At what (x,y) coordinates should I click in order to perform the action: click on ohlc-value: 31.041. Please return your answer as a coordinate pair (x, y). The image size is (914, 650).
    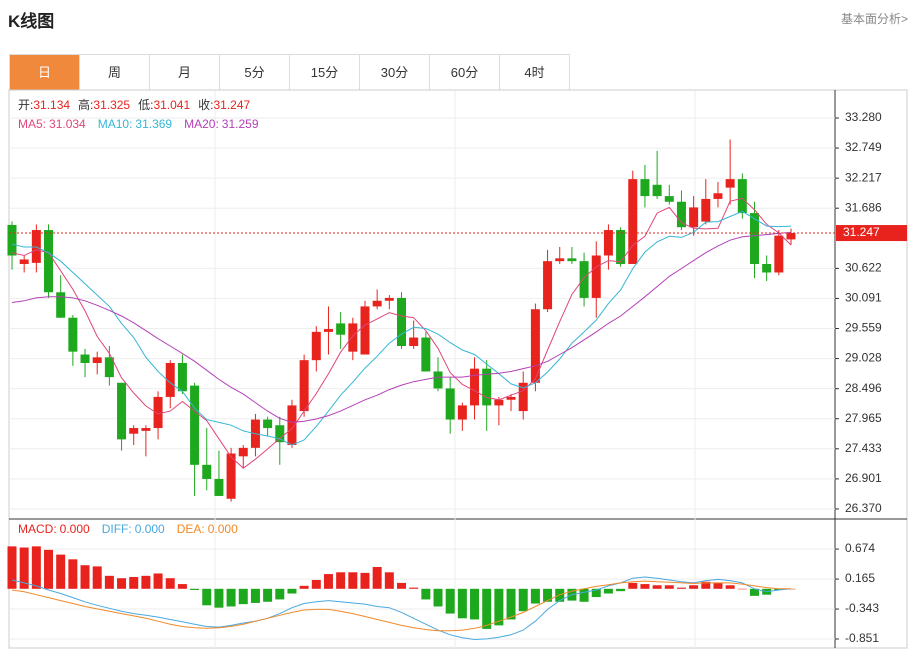
    Looking at the image, I should click on (171, 105).